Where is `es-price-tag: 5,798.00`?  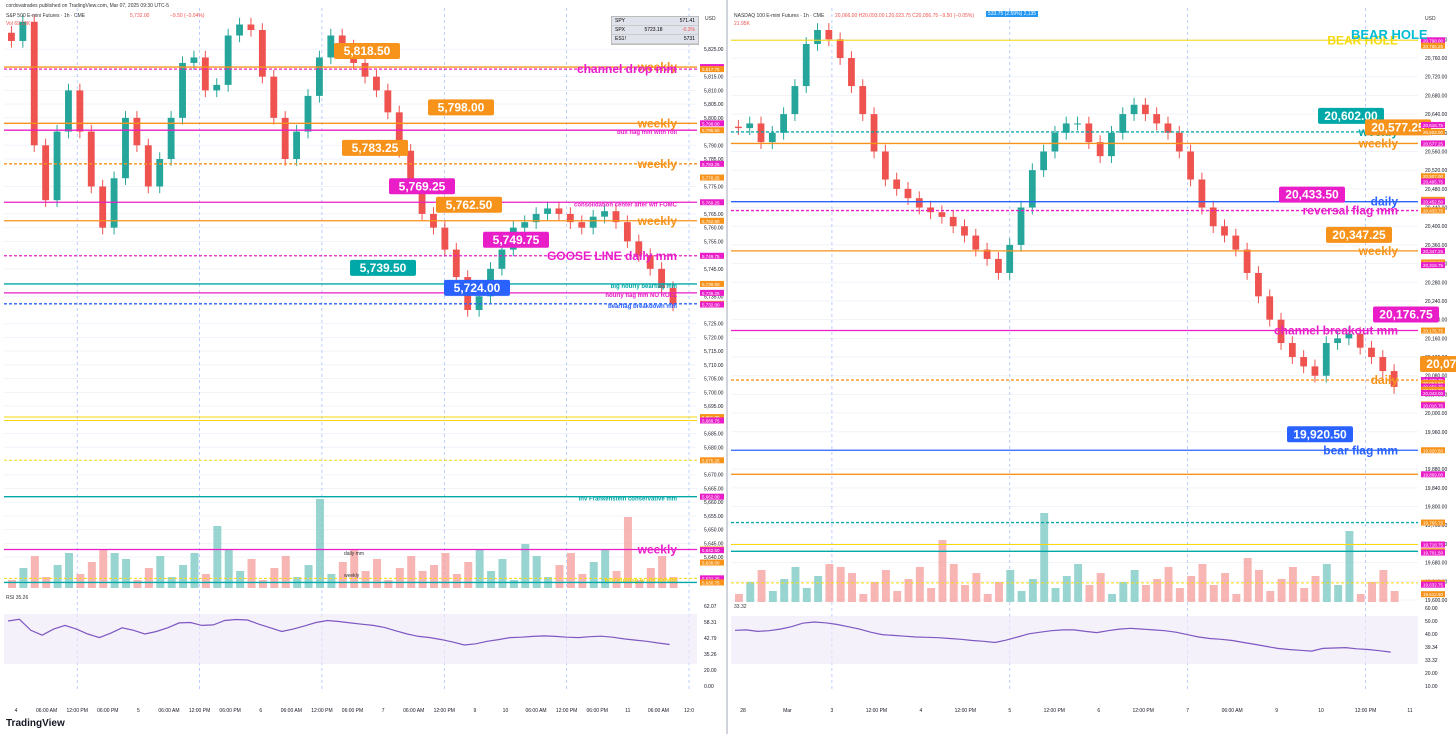 es-price-tag: 5,798.00 is located at coordinates (711, 123).